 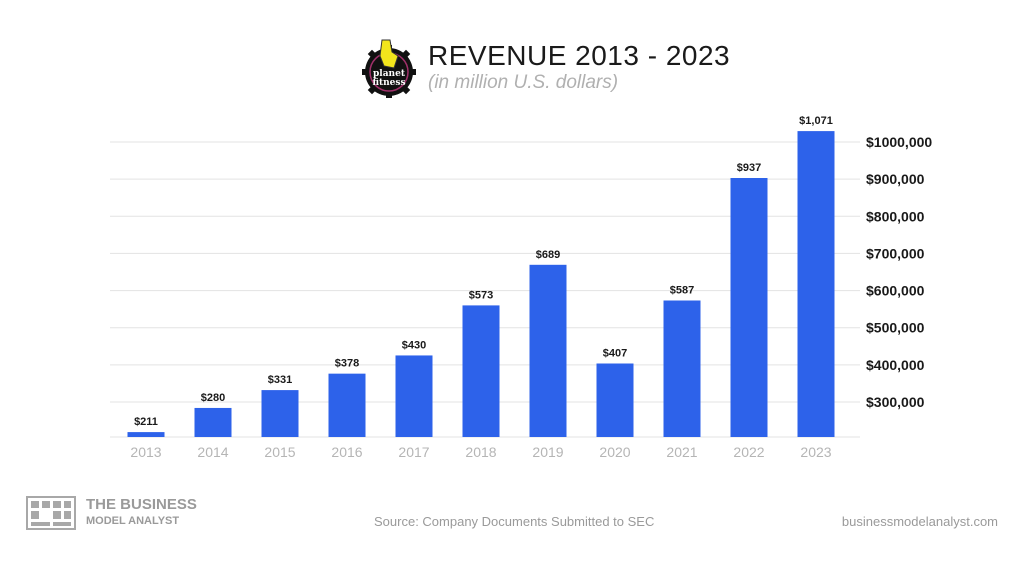 I want to click on x-tick-label: 2015, so click(x=279, y=452).